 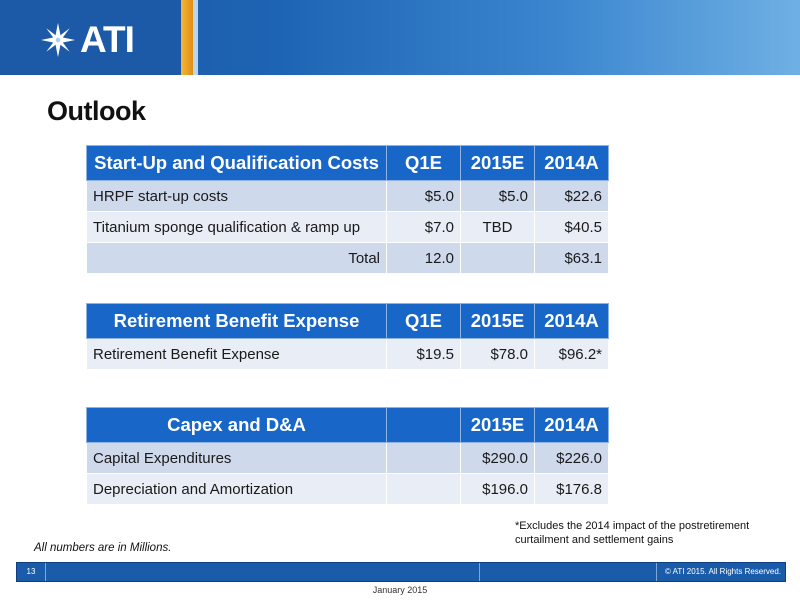 What do you see at coordinates (423, 258) in the screenshot?
I see `cell-value: 12.0` at bounding box center [423, 258].